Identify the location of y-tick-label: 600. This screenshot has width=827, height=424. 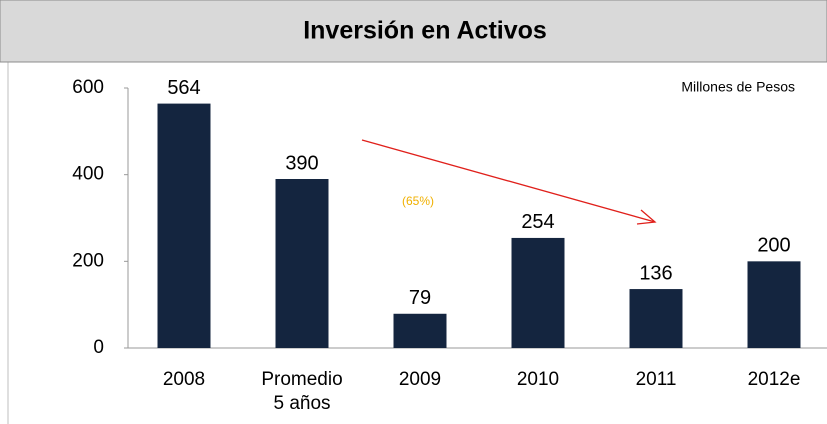
(88, 87).